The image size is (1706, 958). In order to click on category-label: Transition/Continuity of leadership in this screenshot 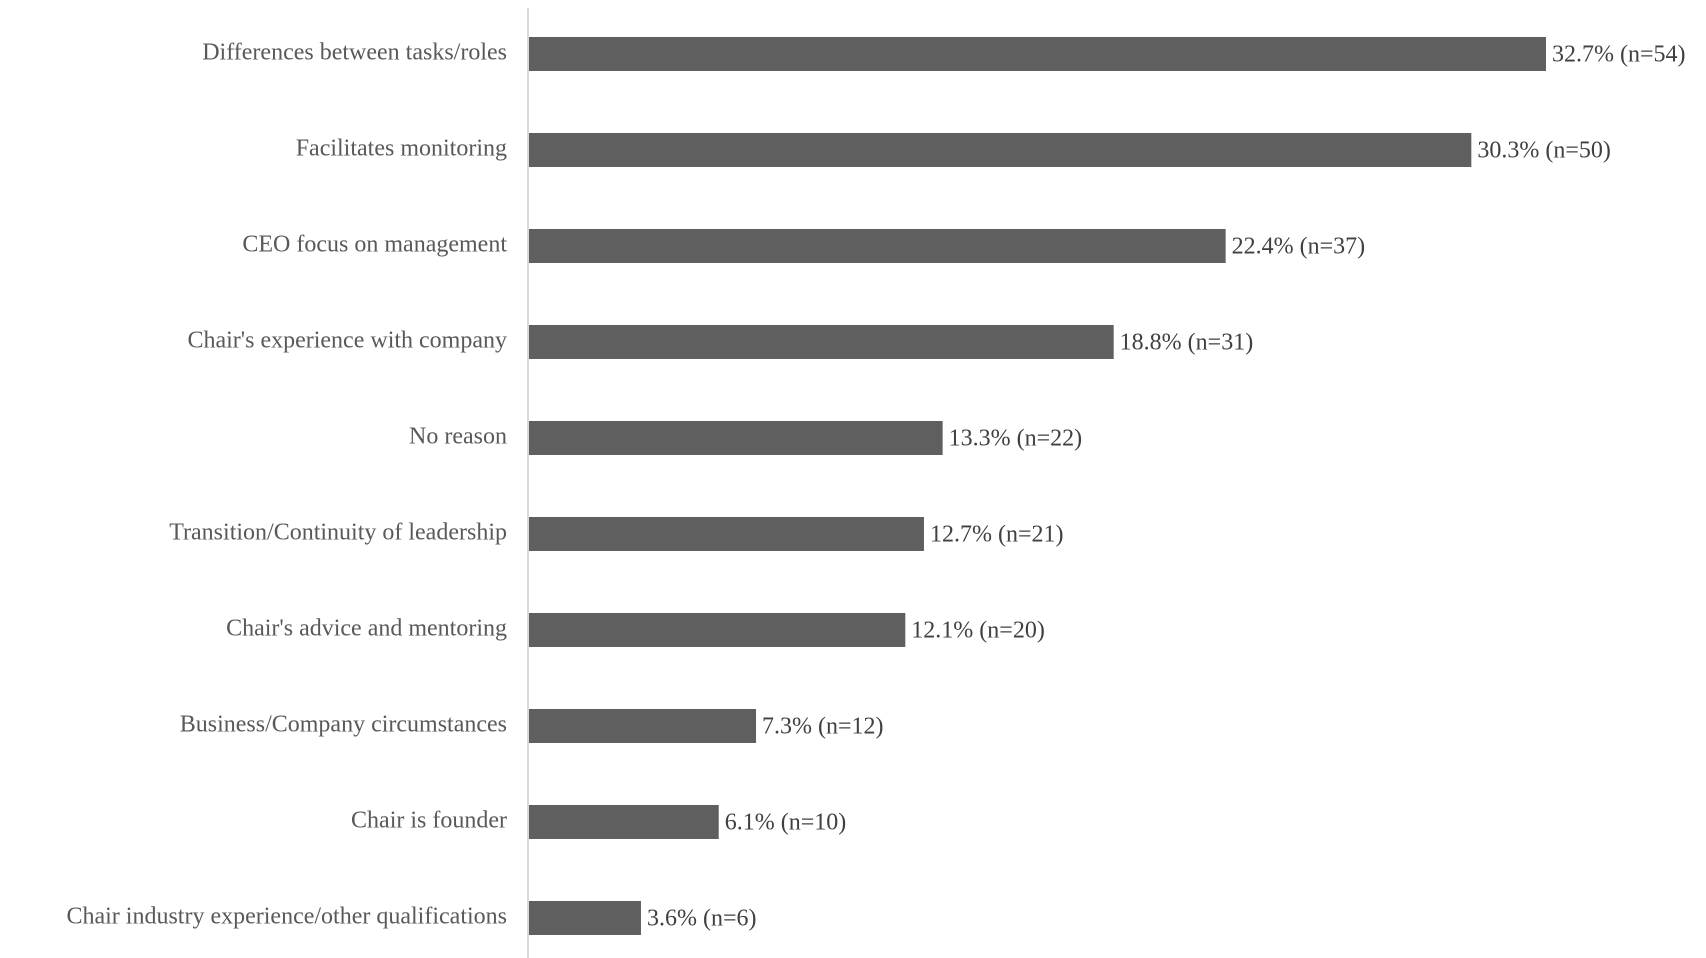, I will do `click(338, 533)`.